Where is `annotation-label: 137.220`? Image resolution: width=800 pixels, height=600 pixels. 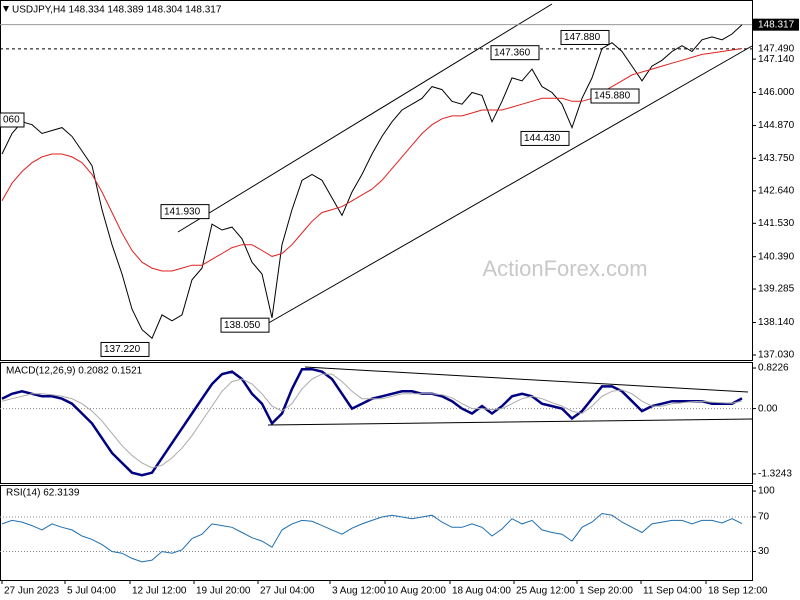
annotation-label: 137.220 is located at coordinates (122, 349).